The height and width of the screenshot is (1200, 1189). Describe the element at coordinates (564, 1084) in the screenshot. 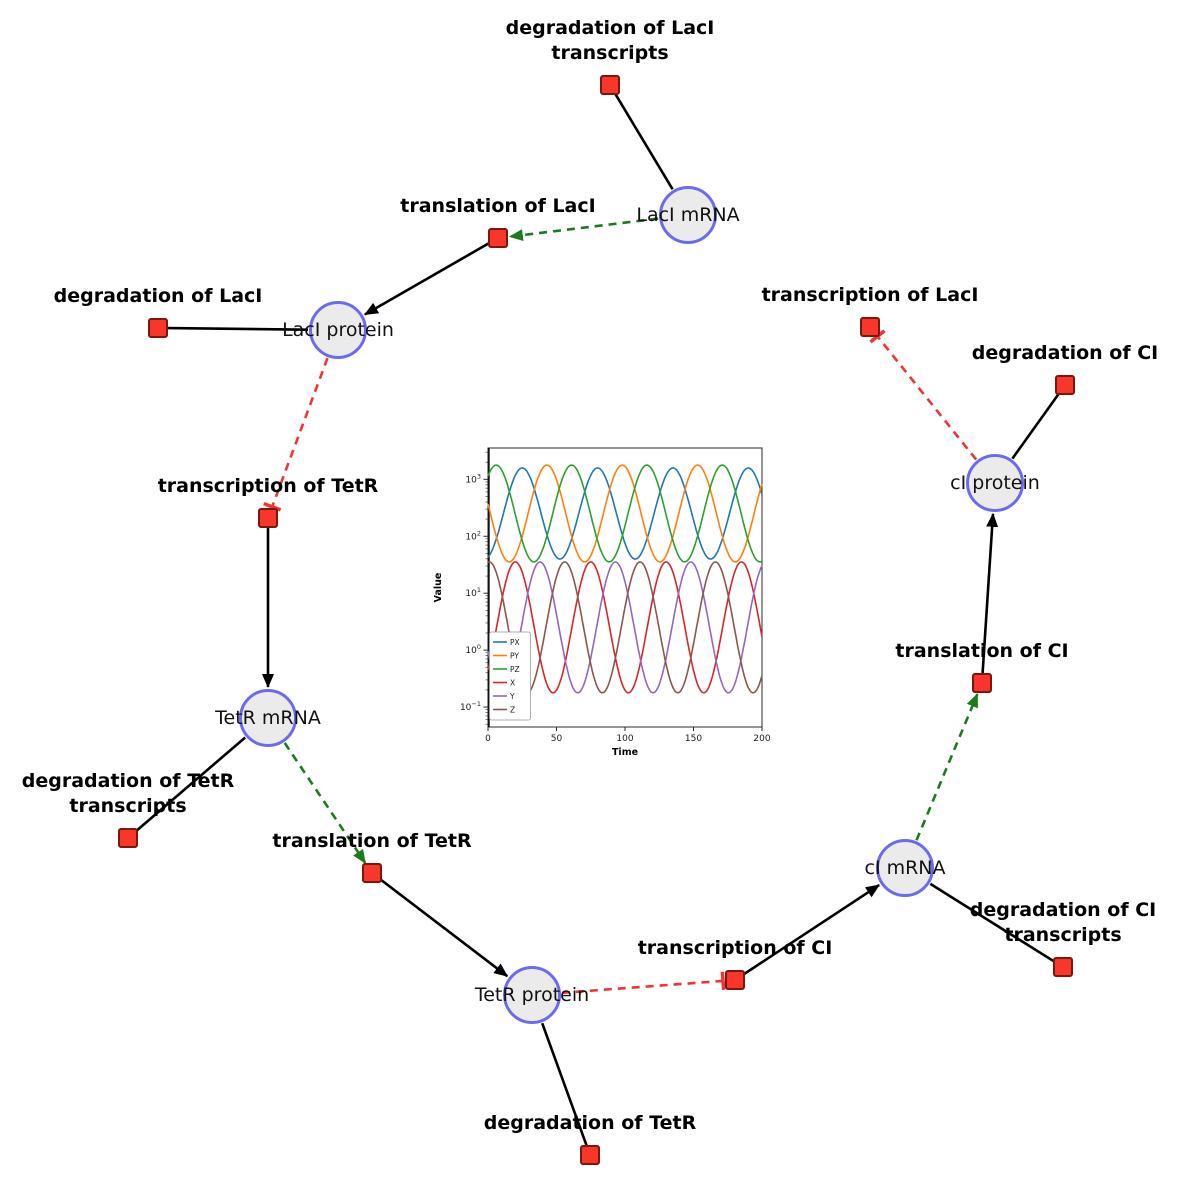

I see `edge-reactant-tetr_protein-deg_tetr` at that location.